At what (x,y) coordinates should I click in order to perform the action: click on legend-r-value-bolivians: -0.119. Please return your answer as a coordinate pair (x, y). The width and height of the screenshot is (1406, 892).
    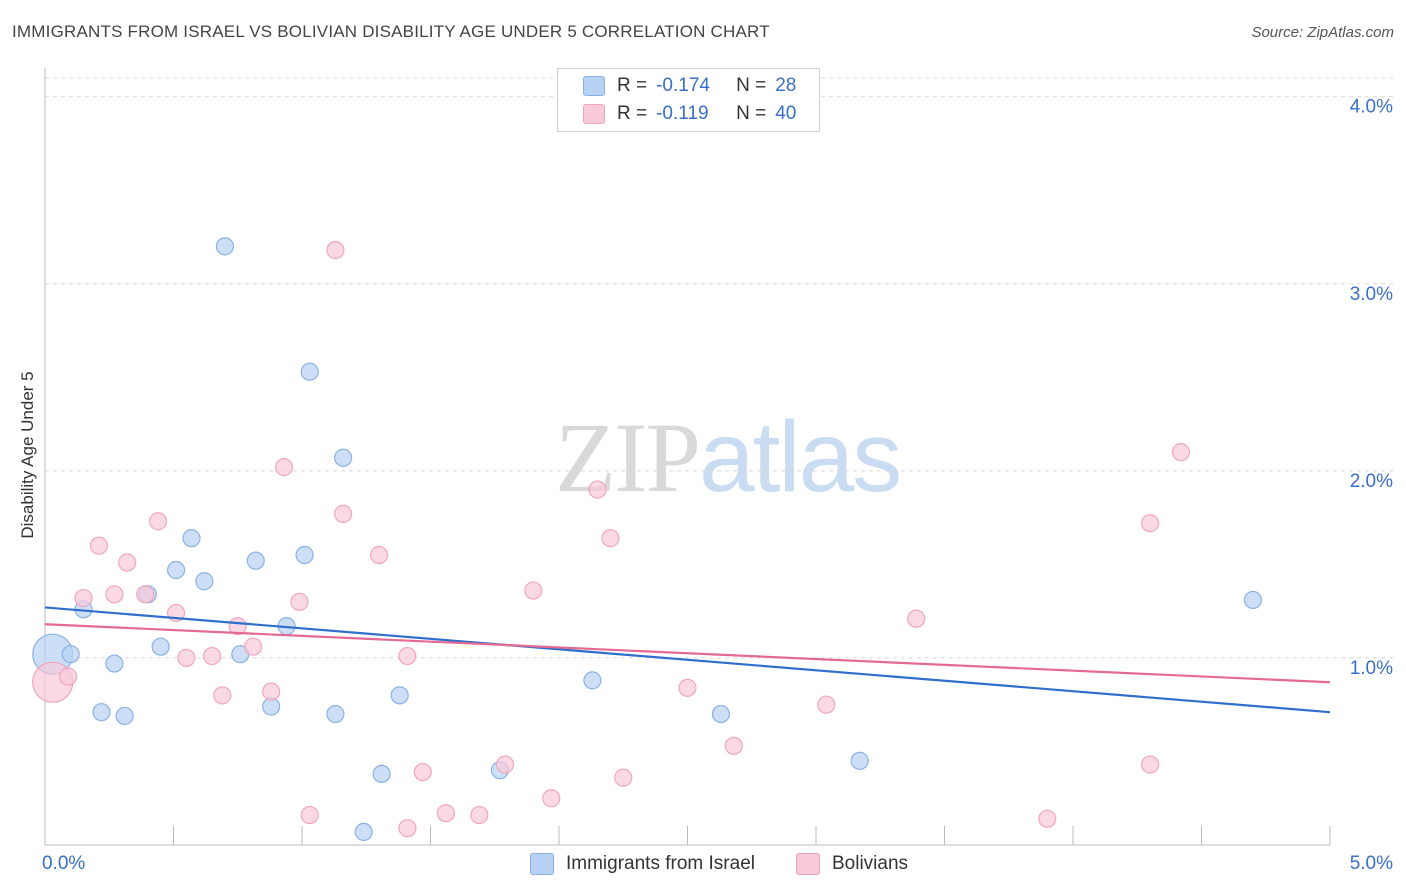
    Looking at the image, I should click on (682, 113).